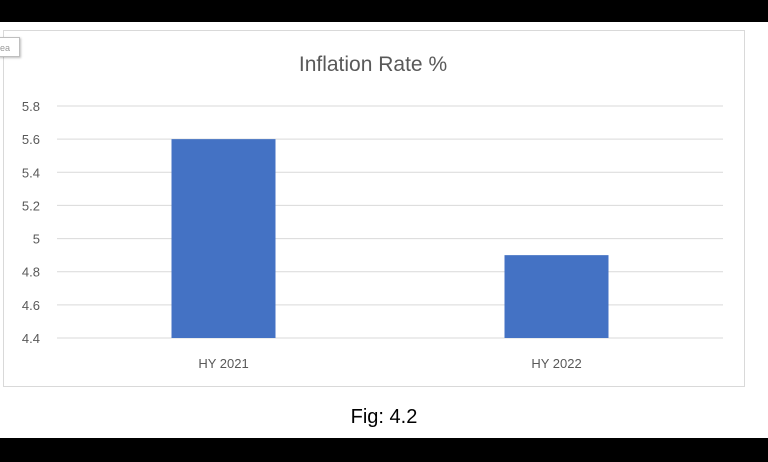 The width and height of the screenshot is (768, 462). Describe the element at coordinates (31, 305) in the screenshot. I see `y-tick-label: 4.6` at that location.